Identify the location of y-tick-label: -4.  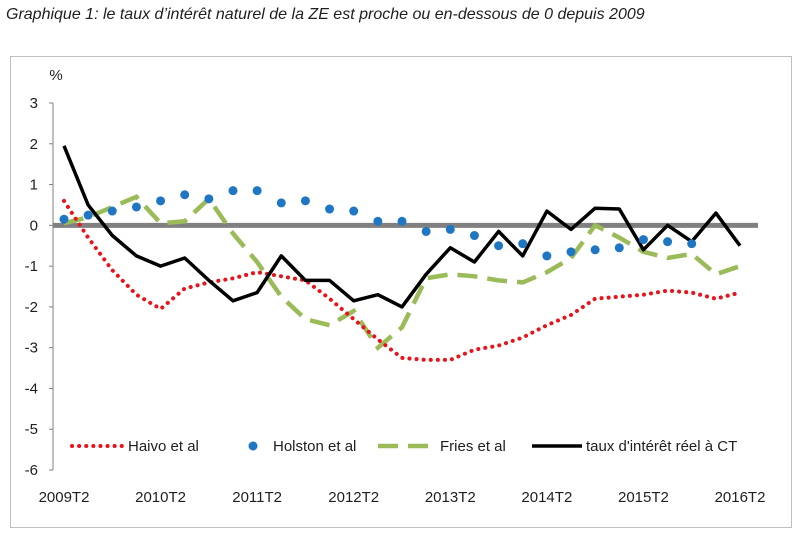
(31, 388).